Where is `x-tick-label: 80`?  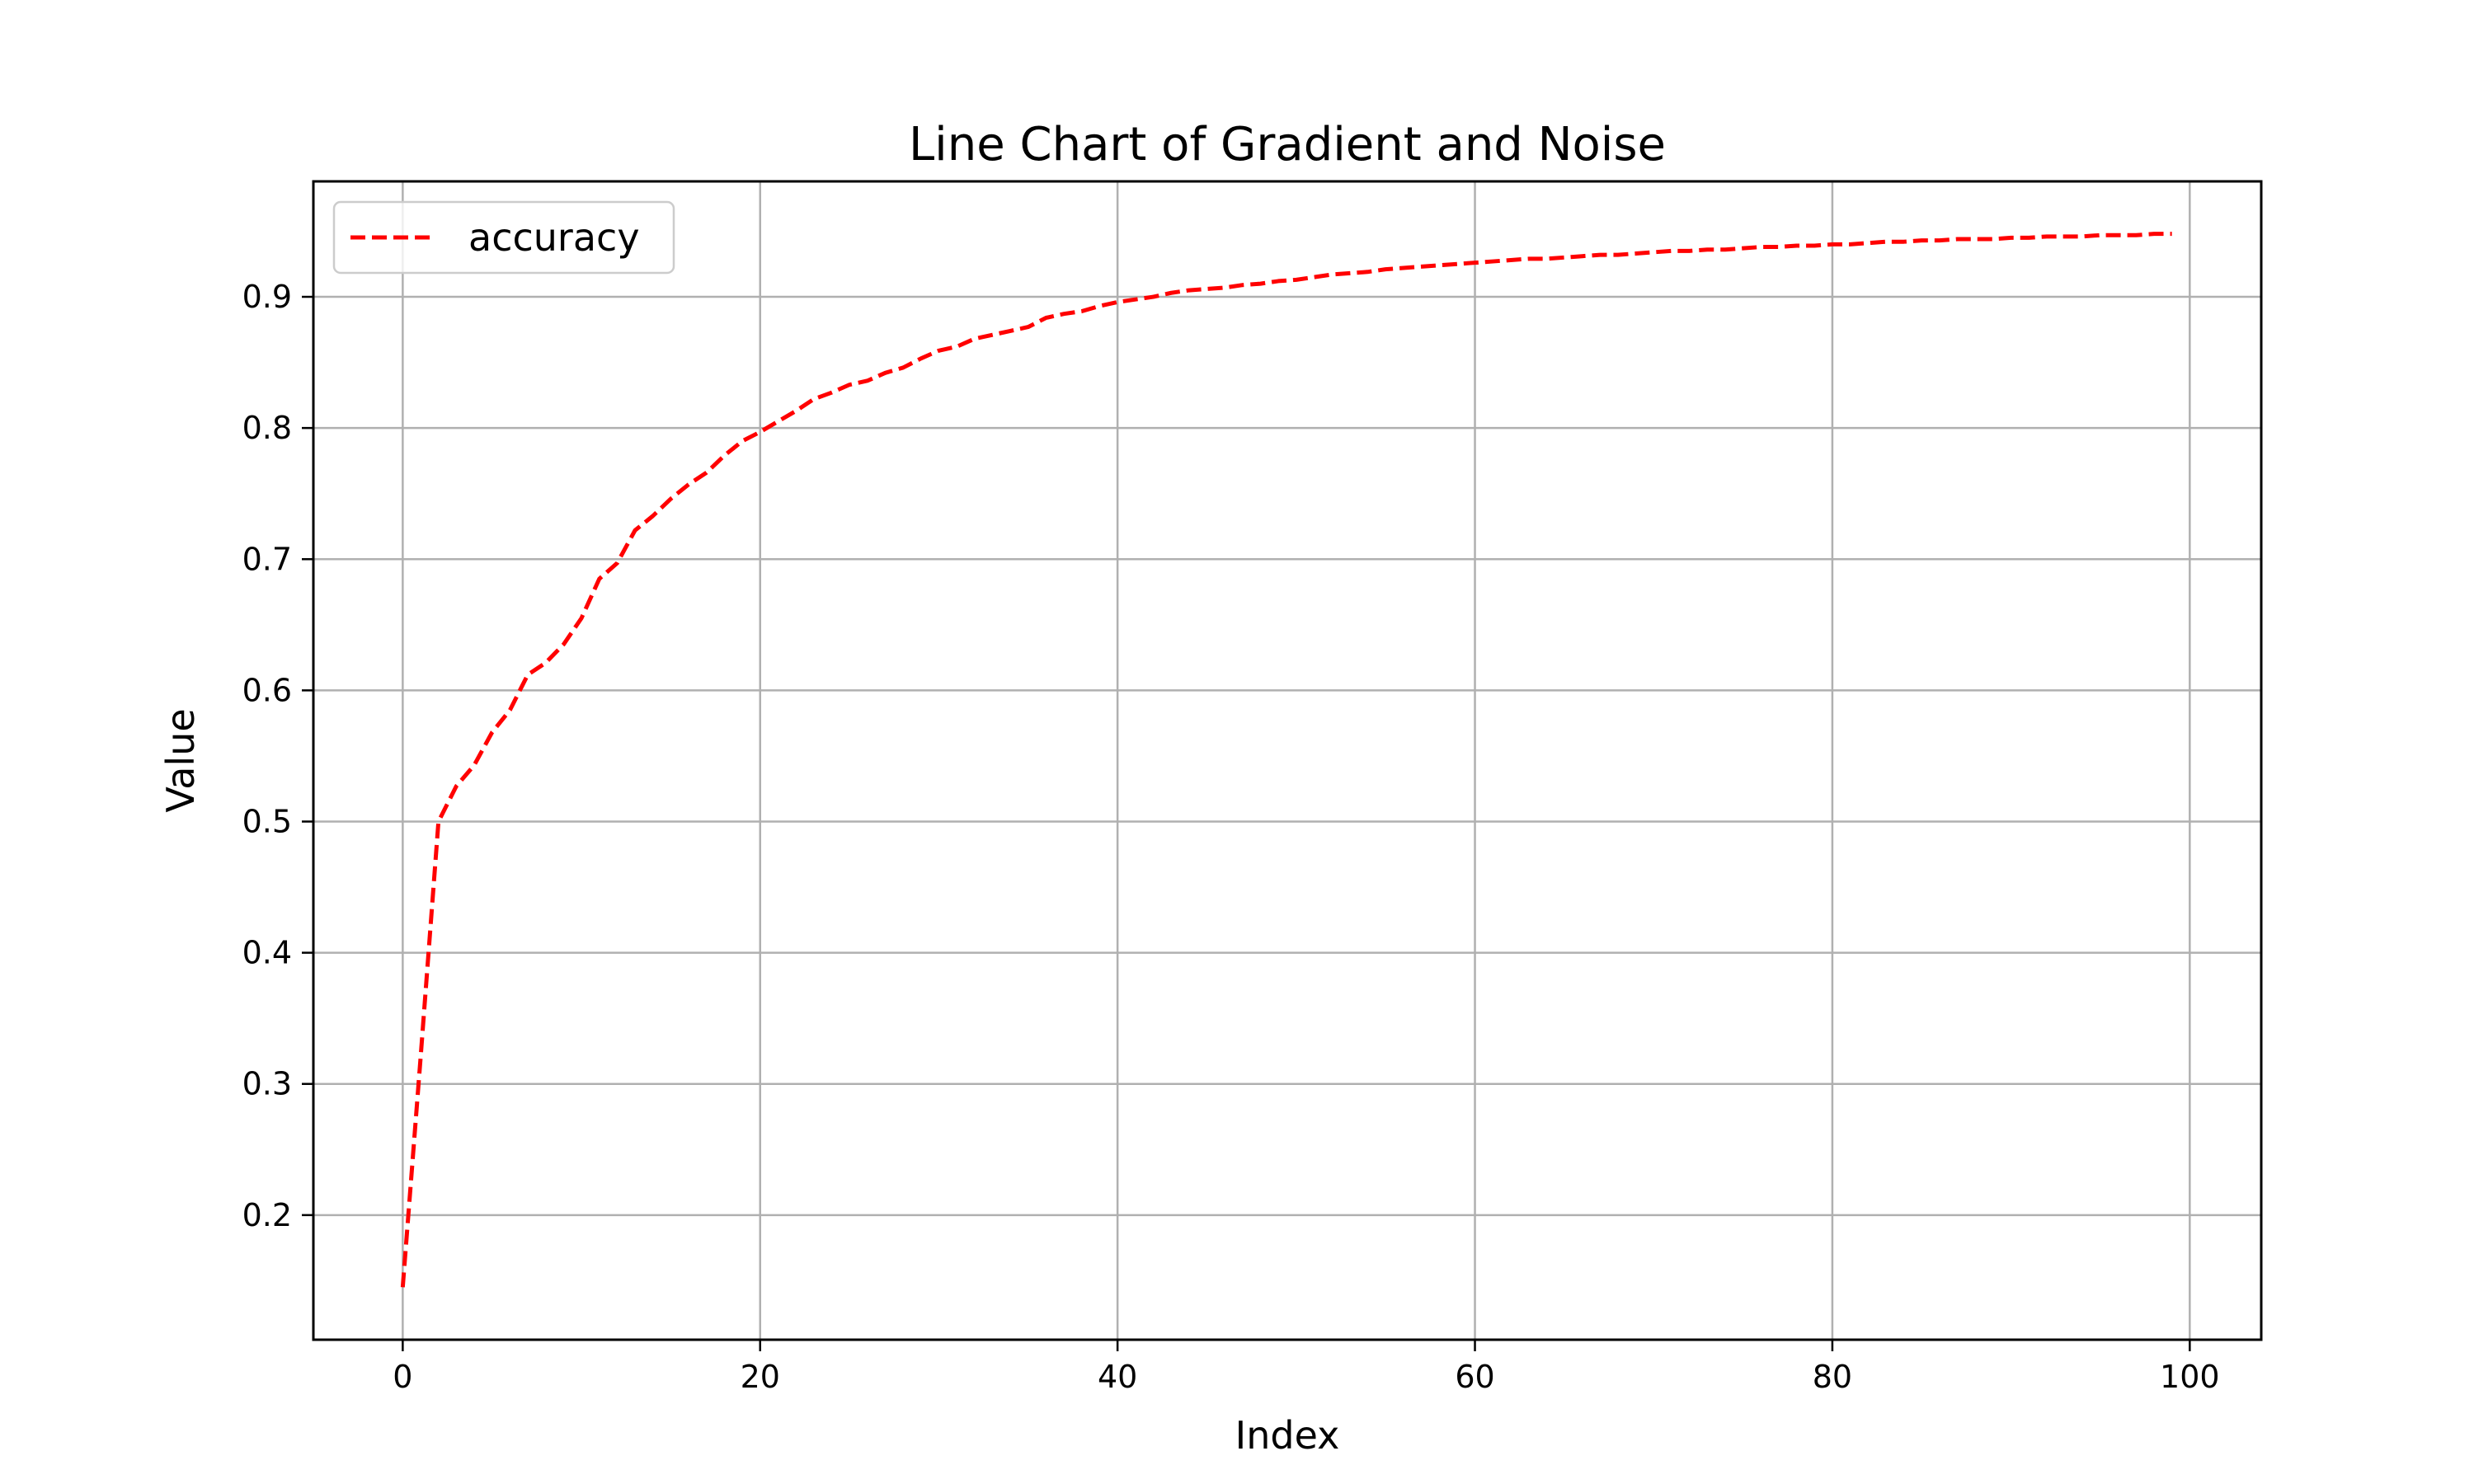
x-tick-label: 80 is located at coordinates (1832, 1377).